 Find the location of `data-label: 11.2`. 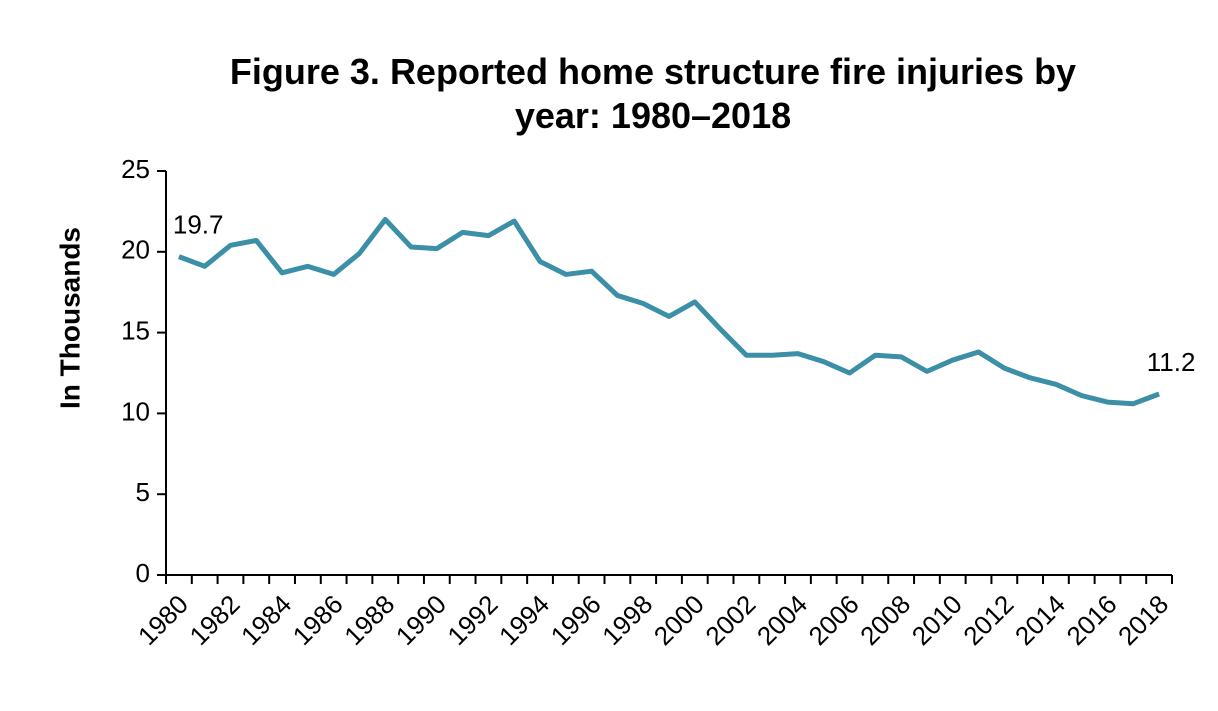

data-label: 11.2 is located at coordinates (1171, 362).